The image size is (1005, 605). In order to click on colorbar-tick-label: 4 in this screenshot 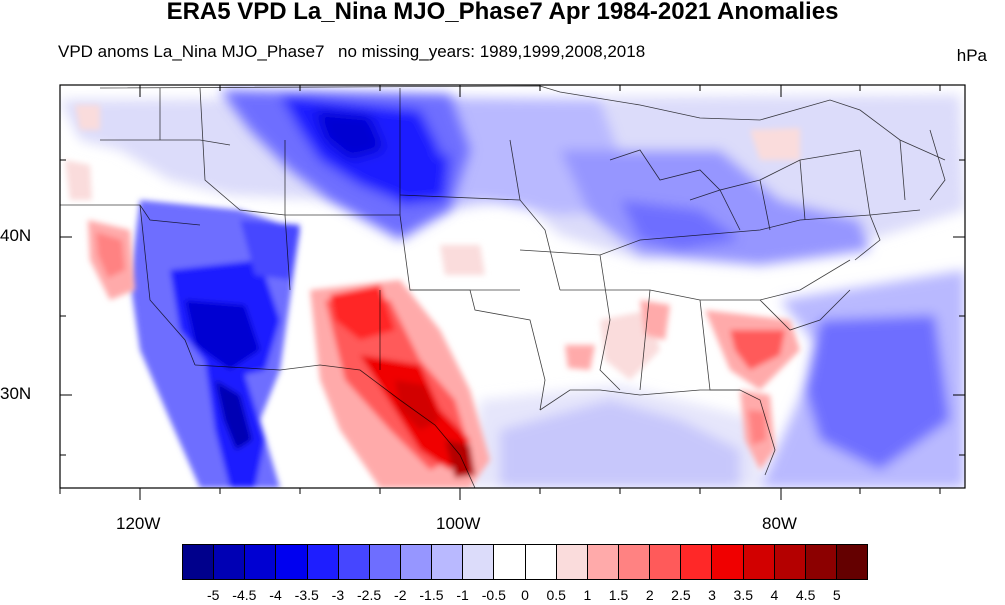, I will do `click(774, 595)`.